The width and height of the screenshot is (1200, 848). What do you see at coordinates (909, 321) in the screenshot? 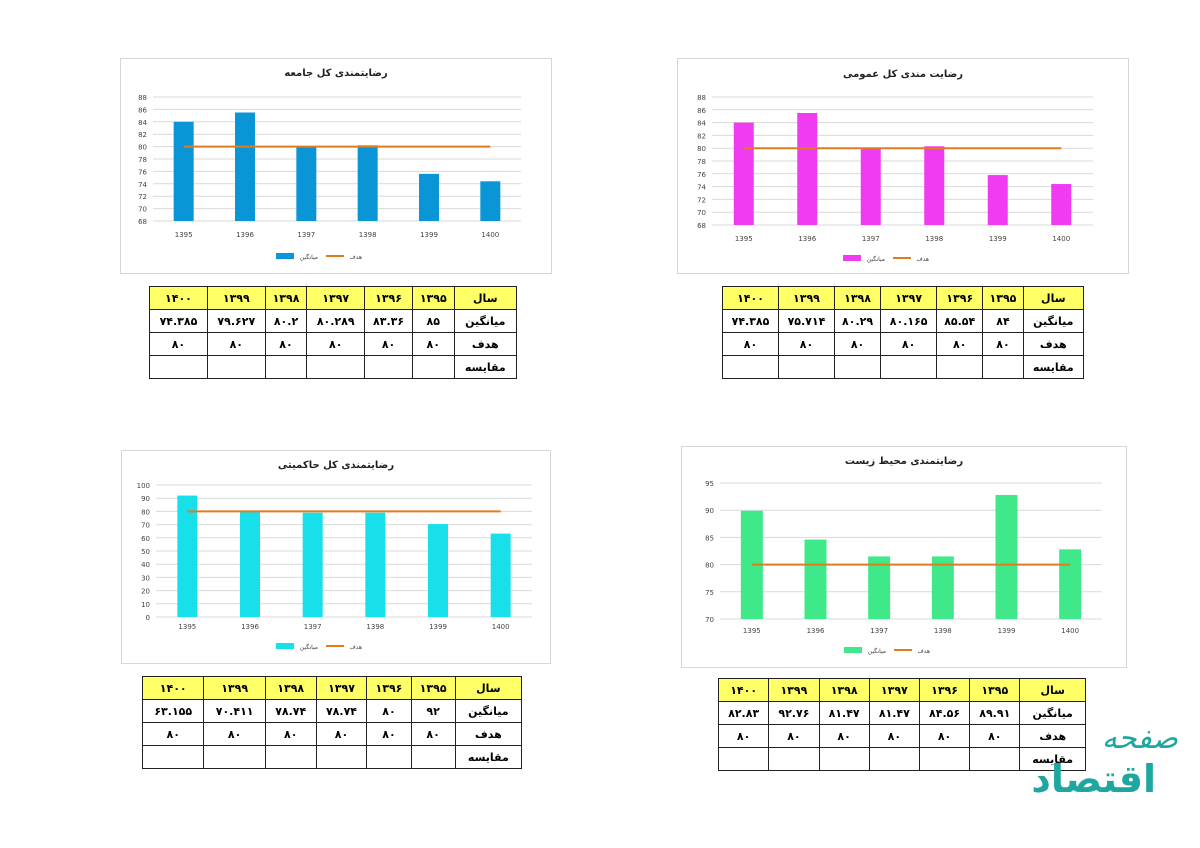
I see `table-cell: ۸۰.۱۶۵` at bounding box center [909, 321].